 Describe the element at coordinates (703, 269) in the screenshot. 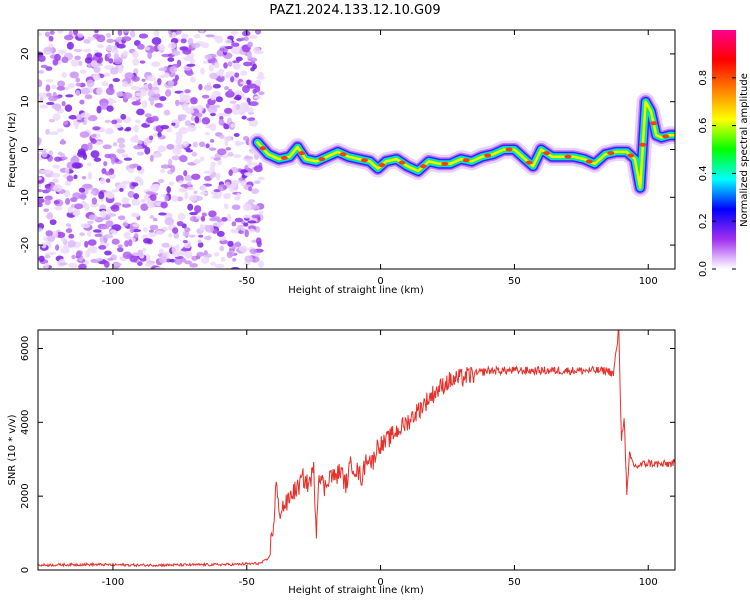

I see `colorbar-tick-label: 0.0` at that location.